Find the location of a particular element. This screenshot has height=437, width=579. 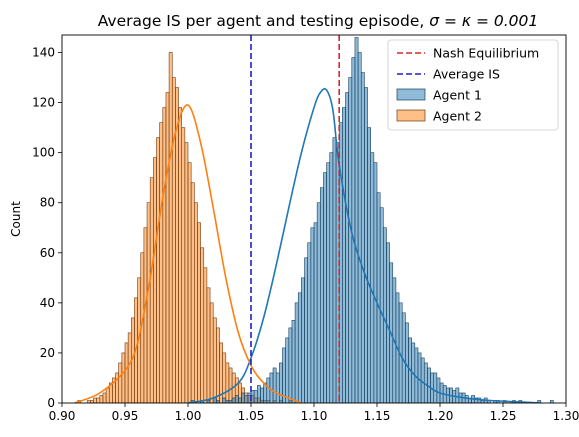

legend-box is located at coordinates (473, 85).